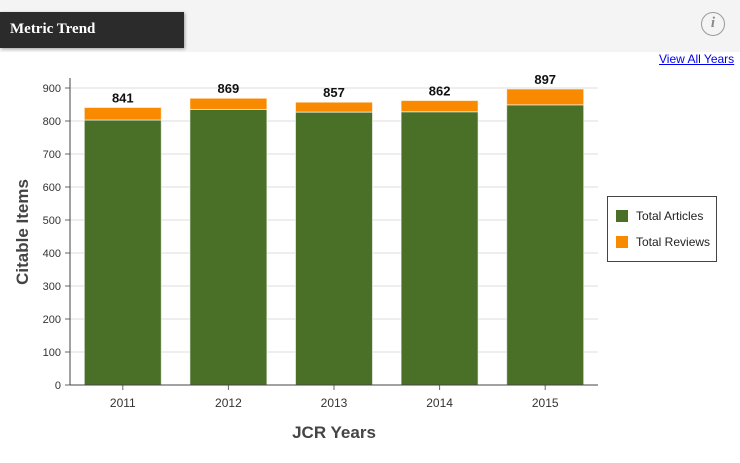 The width and height of the screenshot is (740, 463). What do you see at coordinates (228, 403) in the screenshot?
I see `x-tick-label: 2012` at bounding box center [228, 403].